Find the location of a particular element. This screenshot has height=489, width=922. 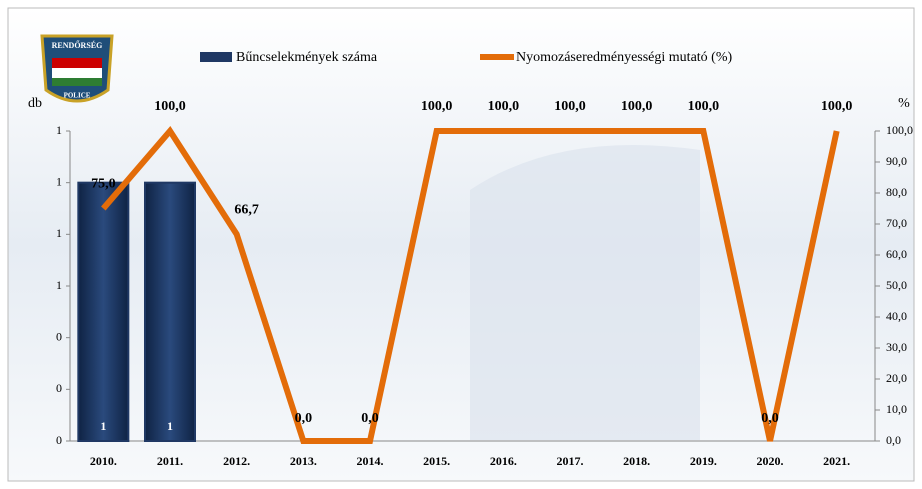

y2-tick-label: 70,0 is located at coordinates (896, 223).